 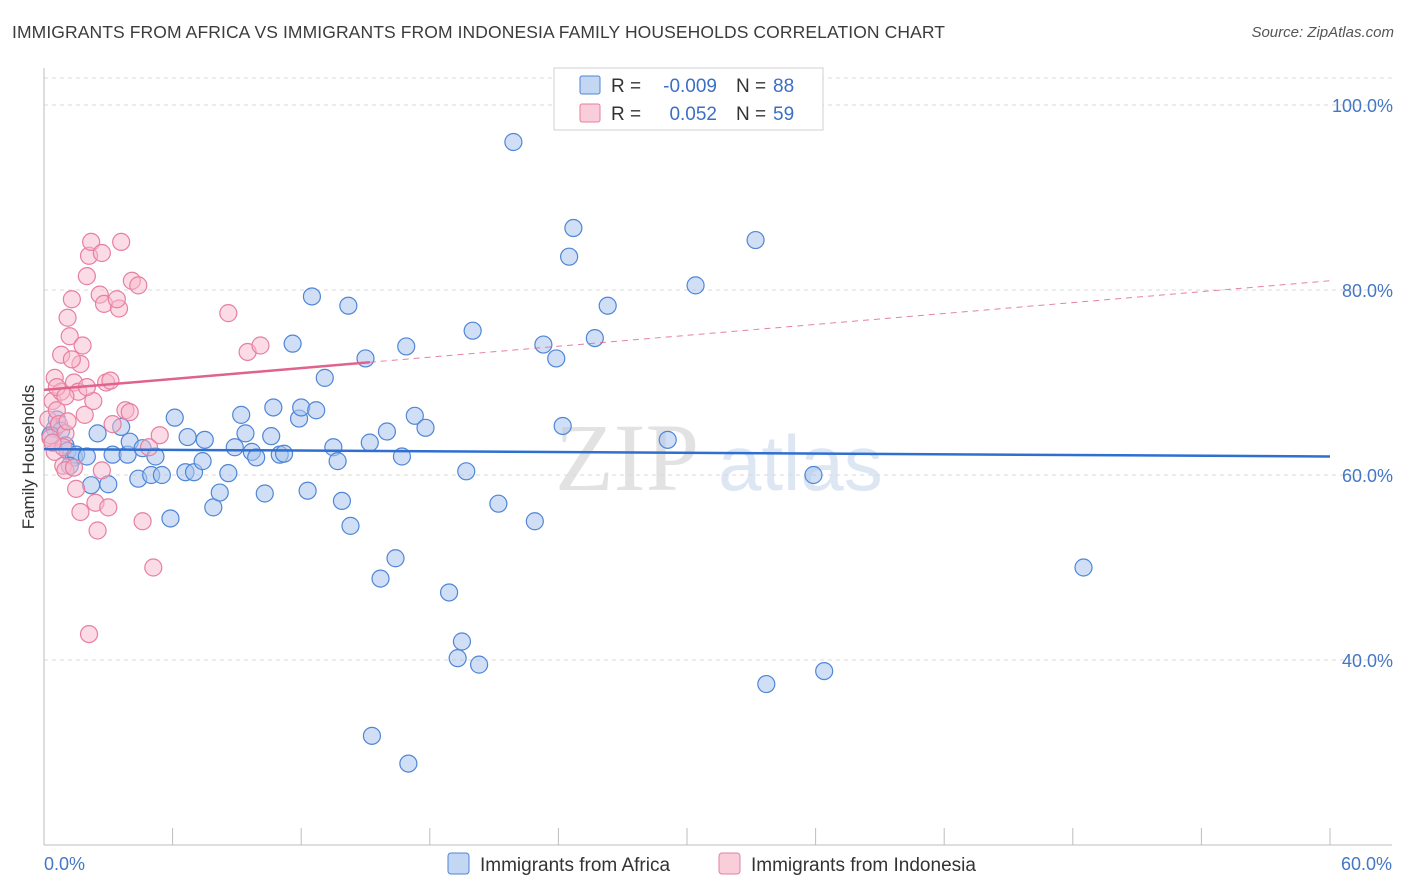 I want to click on legend-swatch-africa, so click(x=590, y=85).